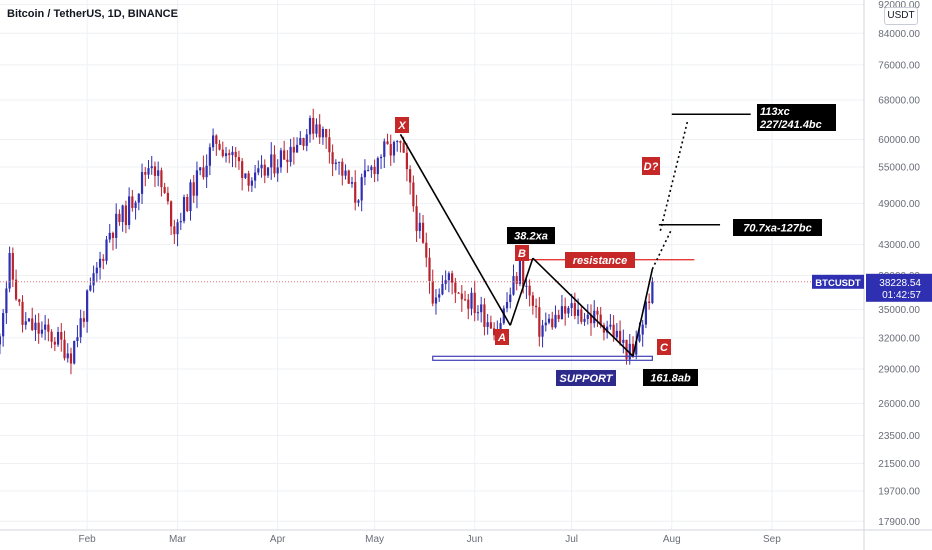 This screenshot has width=932, height=550. I want to click on pattern-leg, so click(455, 229).